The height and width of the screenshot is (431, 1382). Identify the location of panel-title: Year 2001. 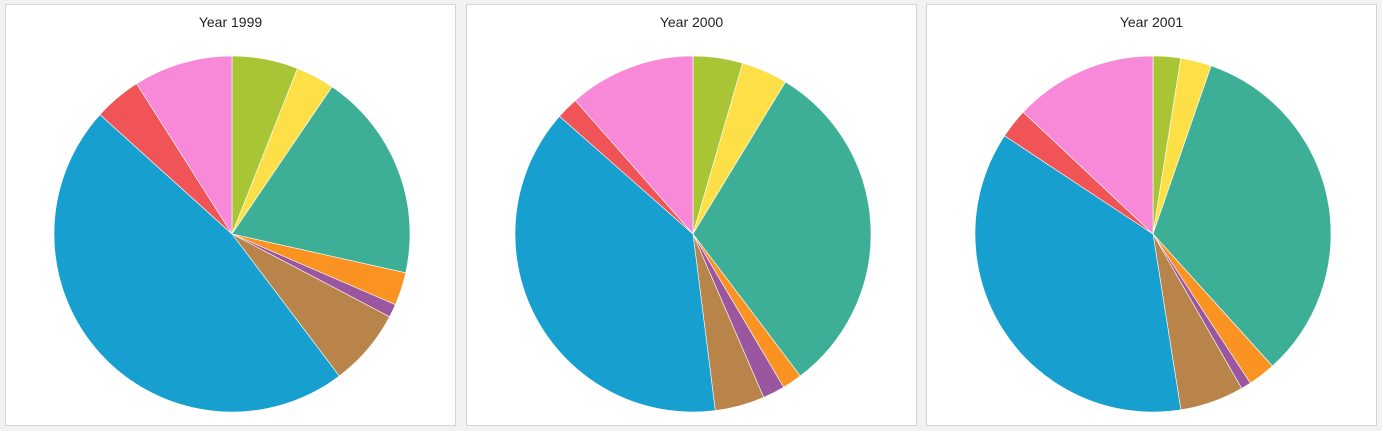
(1151, 22).